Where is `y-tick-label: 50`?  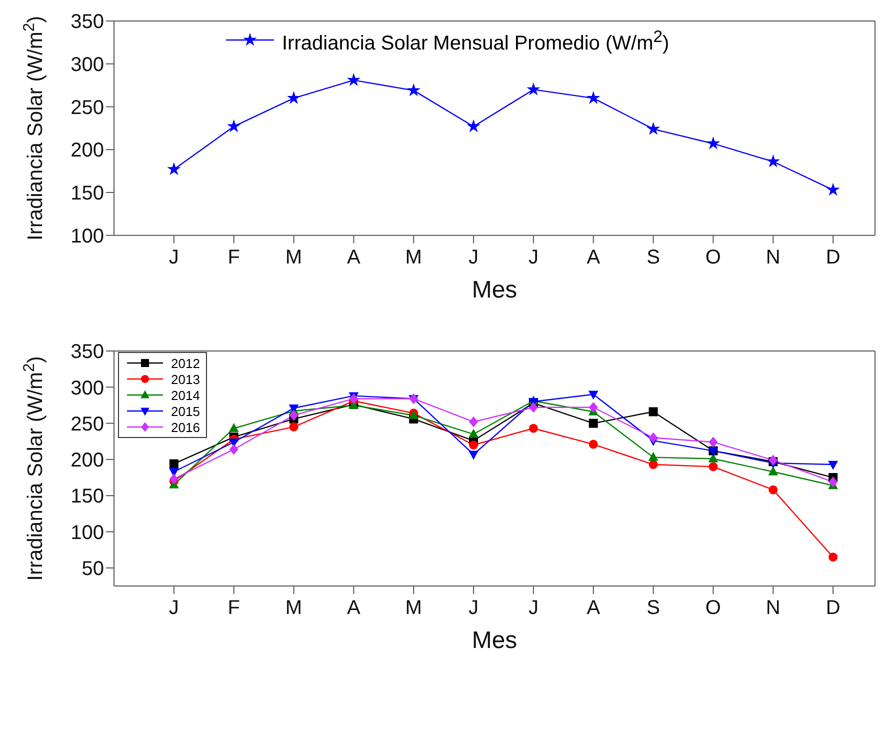 y-tick-label: 50 is located at coordinates (93, 569).